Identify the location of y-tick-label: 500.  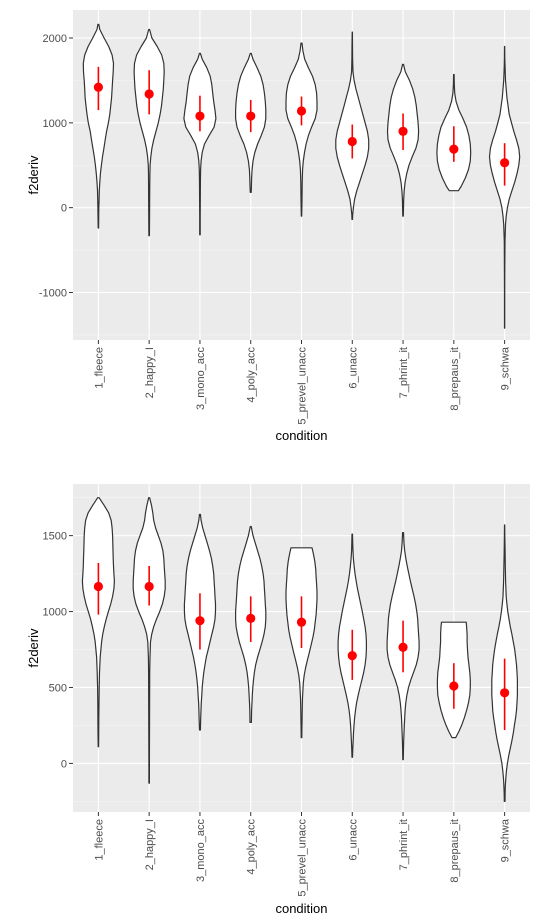
(58, 688).